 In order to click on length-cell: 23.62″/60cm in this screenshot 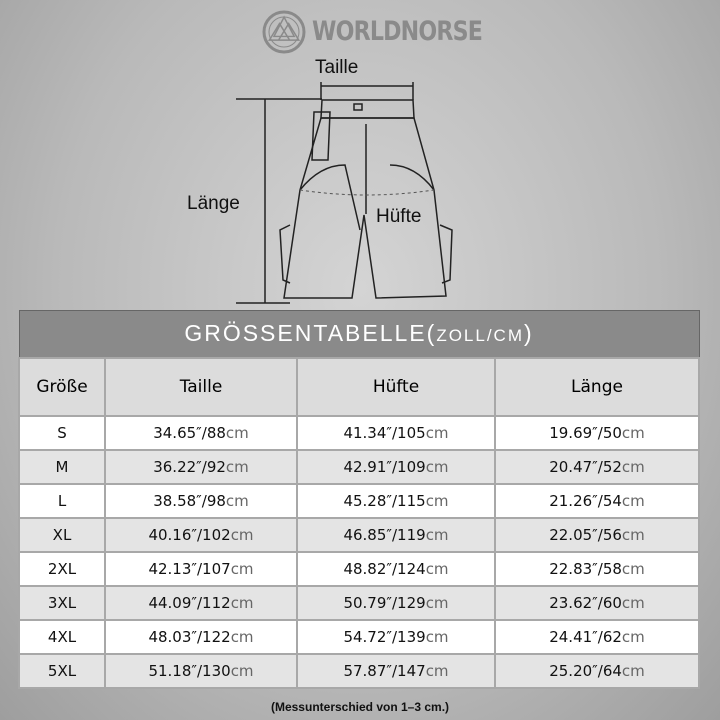, I will do `click(597, 603)`.